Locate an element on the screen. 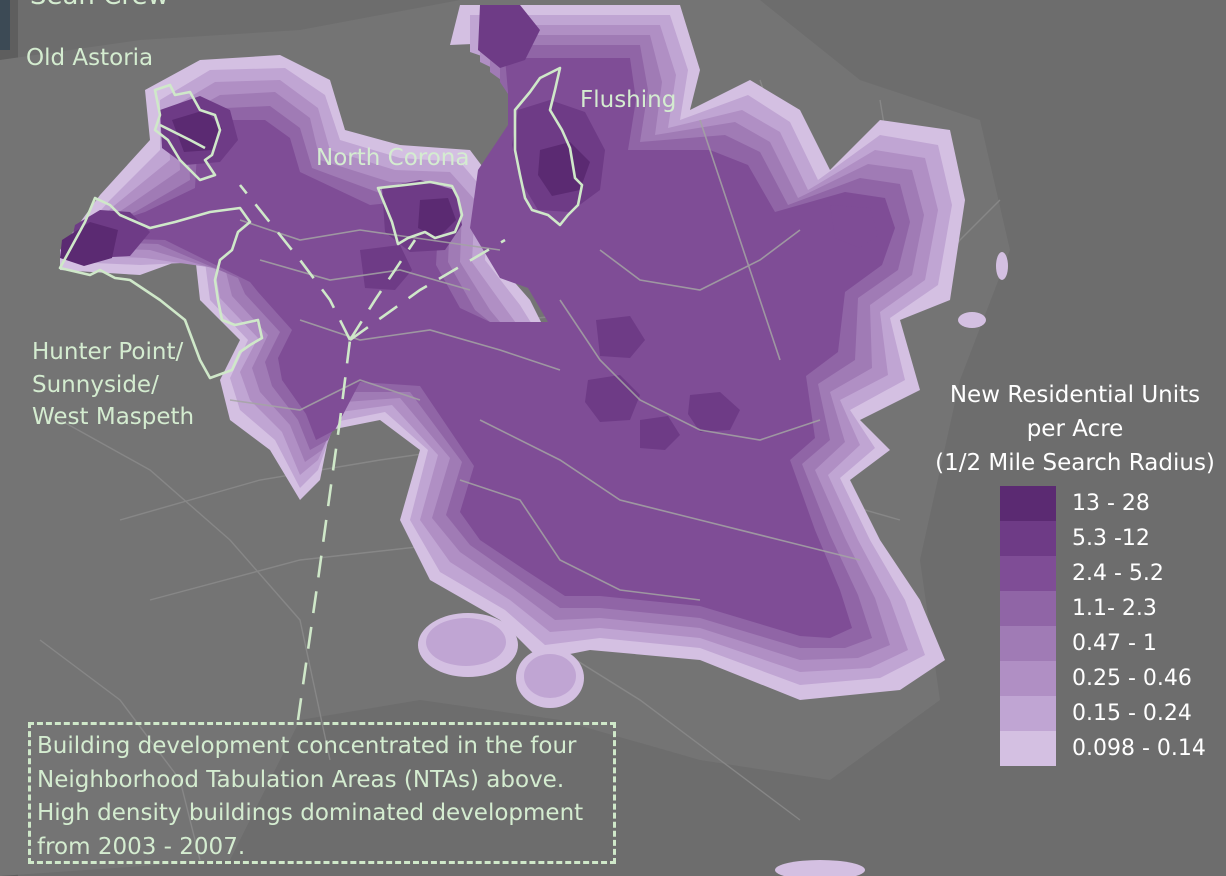  leader-lines is located at coordinates (372, 452).